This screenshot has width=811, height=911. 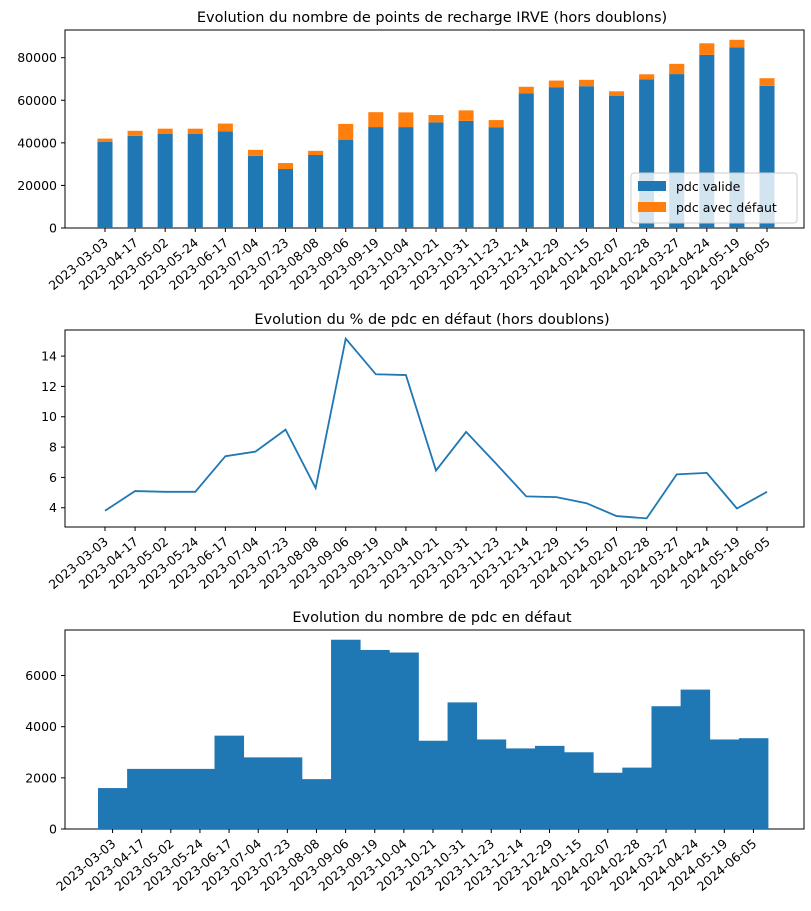 What do you see at coordinates (652, 207) in the screenshot?
I see `legend-swatch-pdc-avec-defaut` at bounding box center [652, 207].